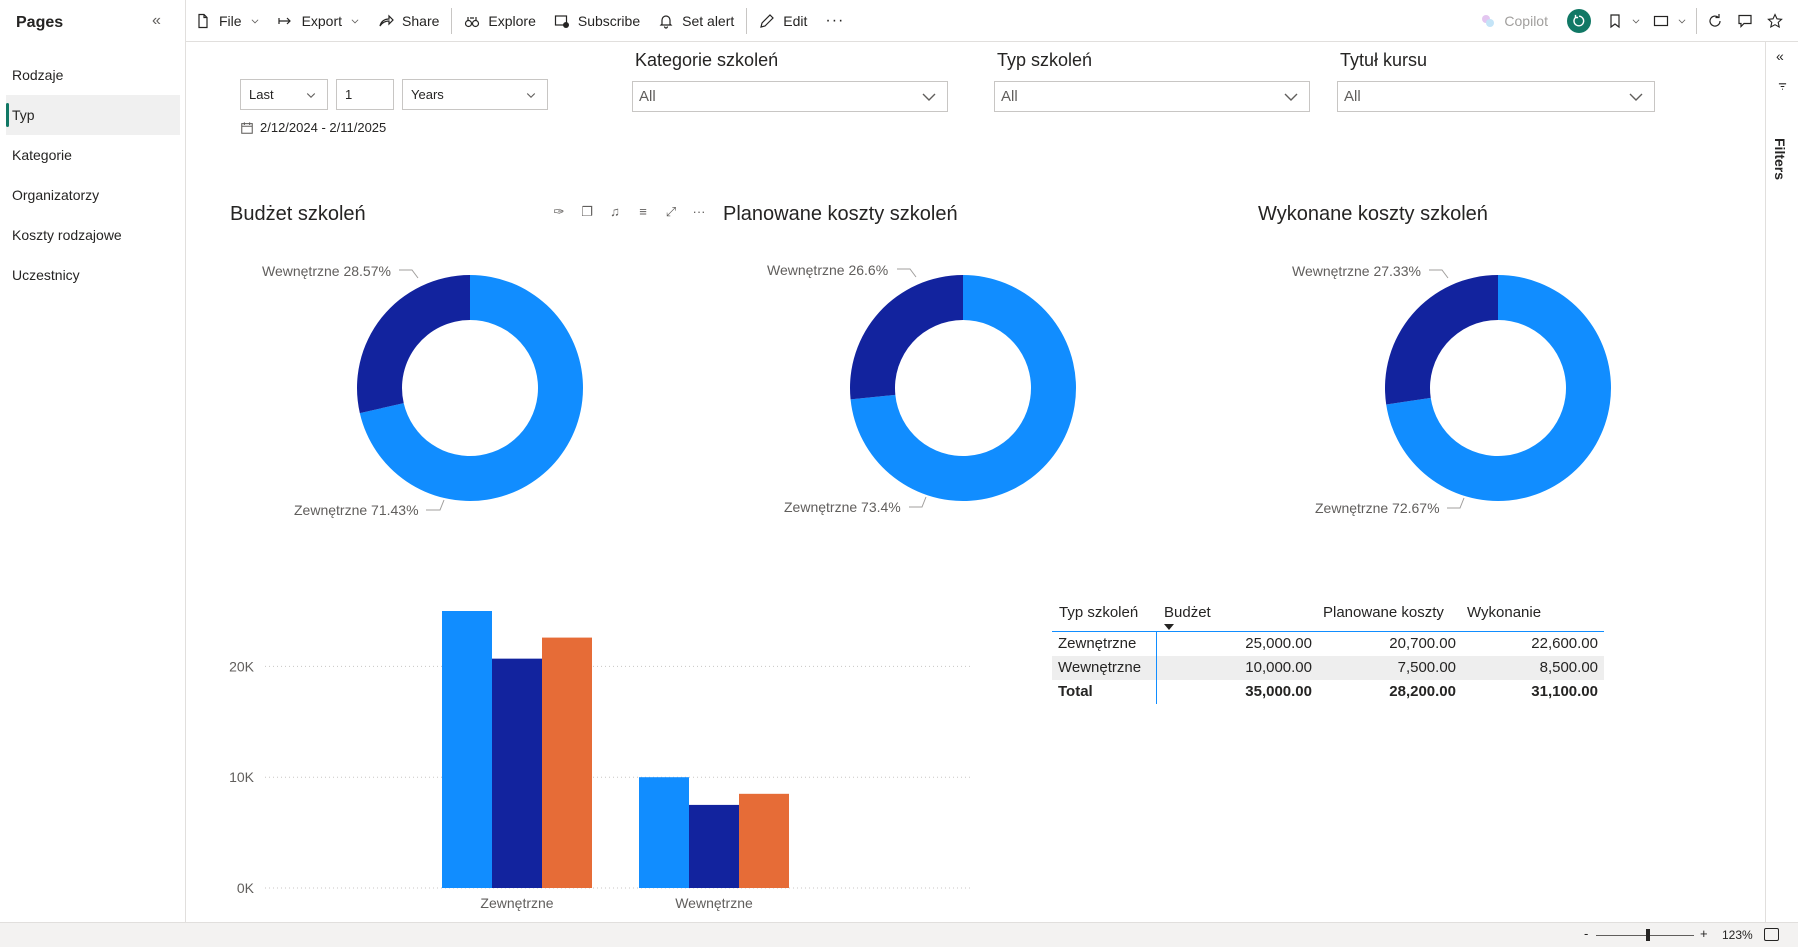 The height and width of the screenshot is (947, 1798). What do you see at coordinates (1526, 21) in the screenshot?
I see `copilot-label: Copilot` at bounding box center [1526, 21].